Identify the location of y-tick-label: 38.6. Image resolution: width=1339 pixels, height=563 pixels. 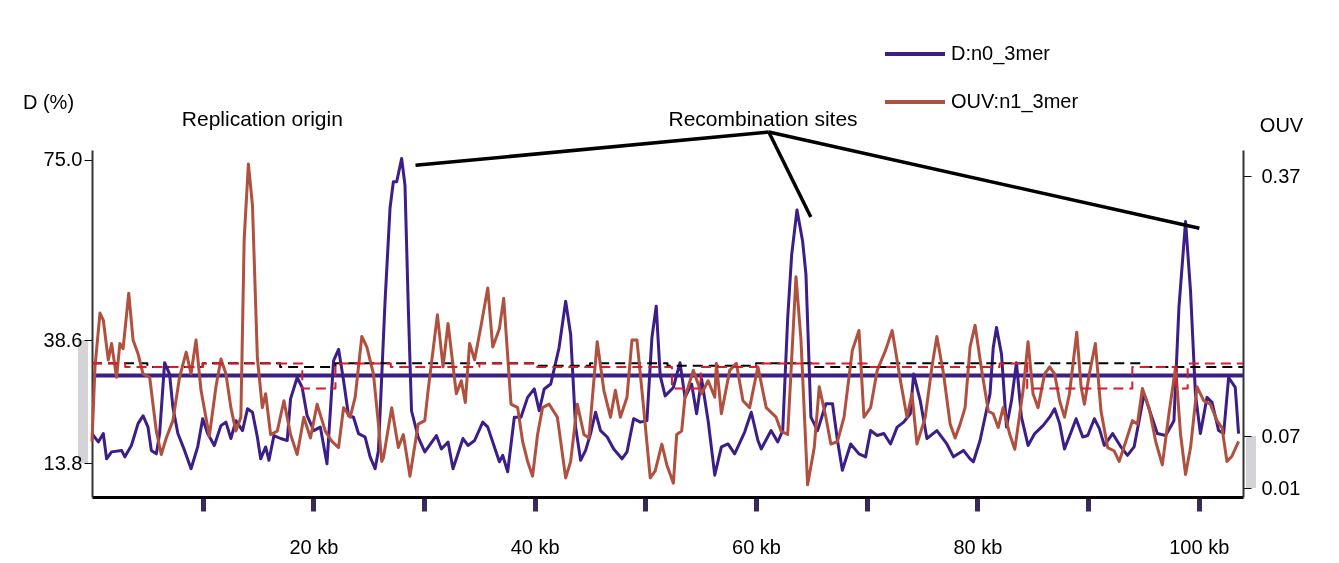
(63, 339).